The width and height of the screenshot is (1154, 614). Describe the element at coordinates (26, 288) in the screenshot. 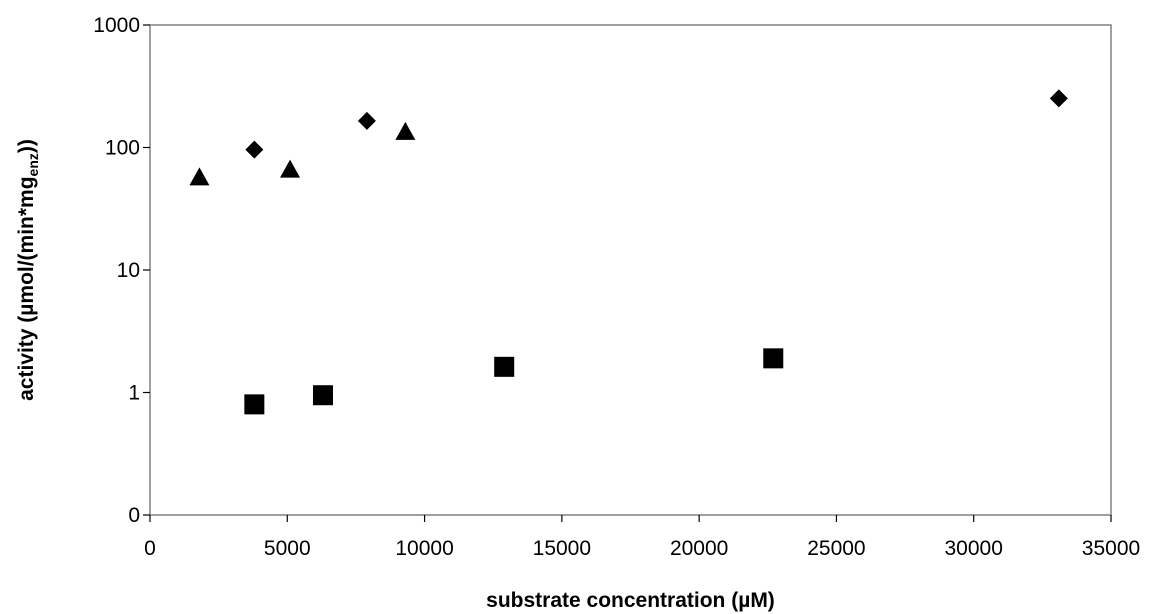

I see `y-axis-title-main: activity (µmol/(min*mg` at that location.